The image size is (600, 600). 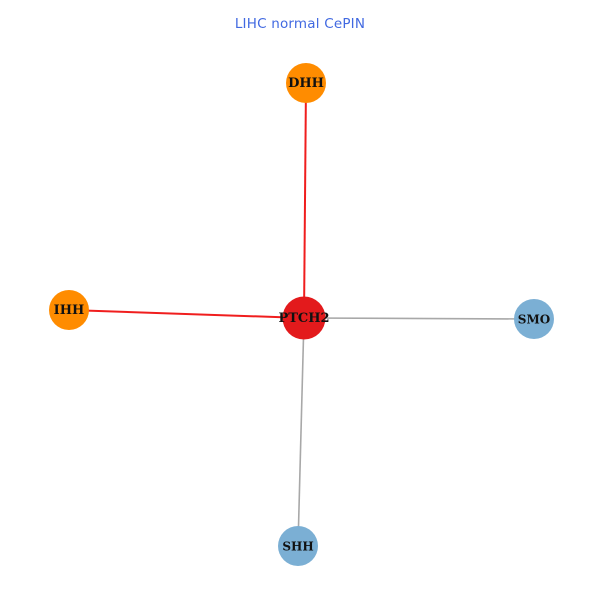 I want to click on node-dhh: DHH, so click(x=306, y=83).